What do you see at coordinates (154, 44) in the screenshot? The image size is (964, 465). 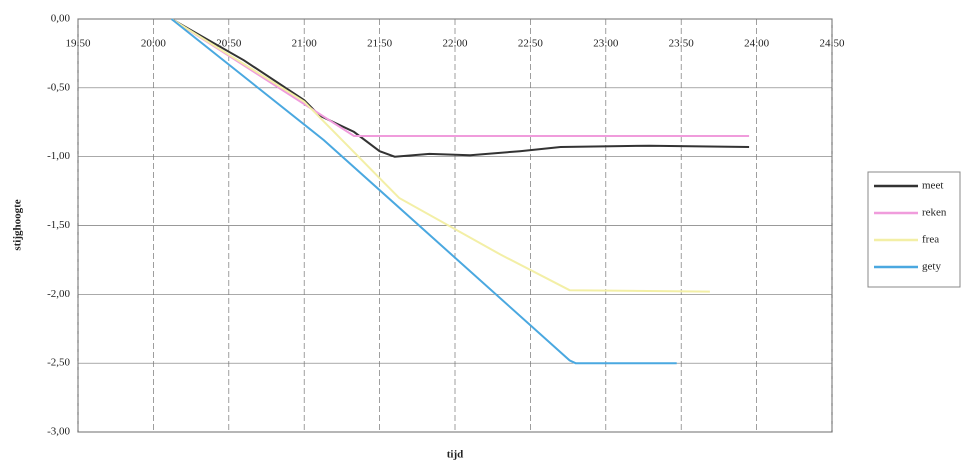 I see `x-tick-label: 20:00` at bounding box center [154, 44].